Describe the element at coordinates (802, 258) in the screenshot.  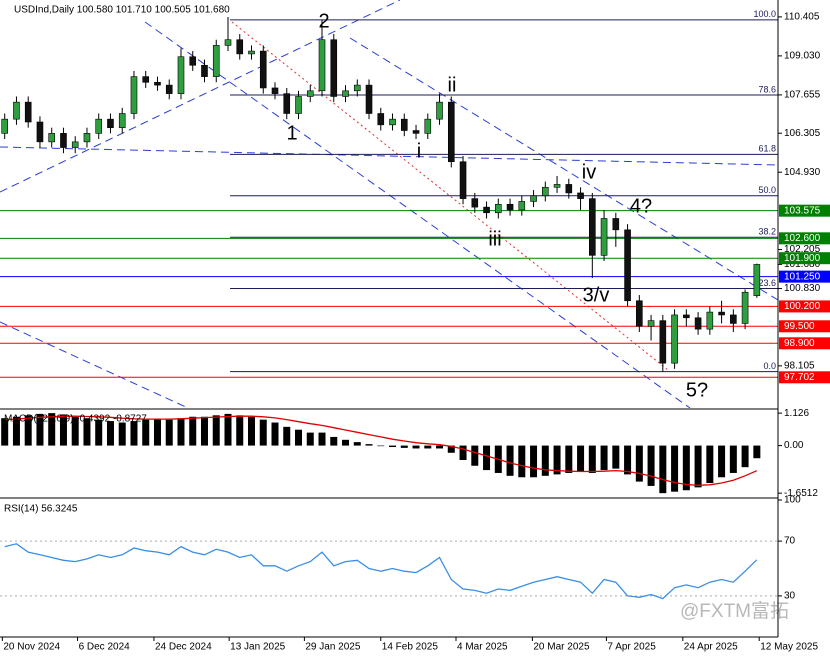
I see `level-label: 101.900` at that location.